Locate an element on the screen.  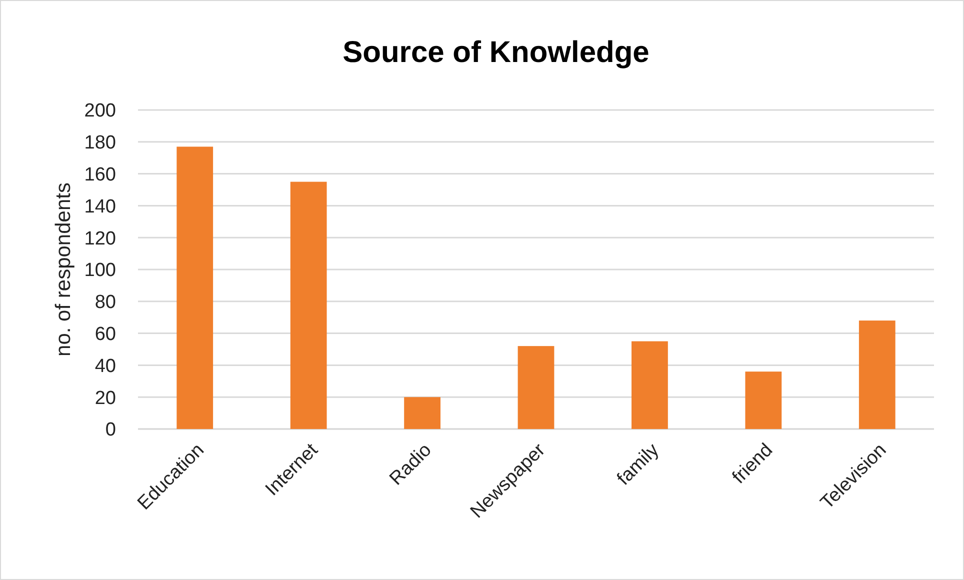
y-tick-label: 200 is located at coordinates (100, 111).